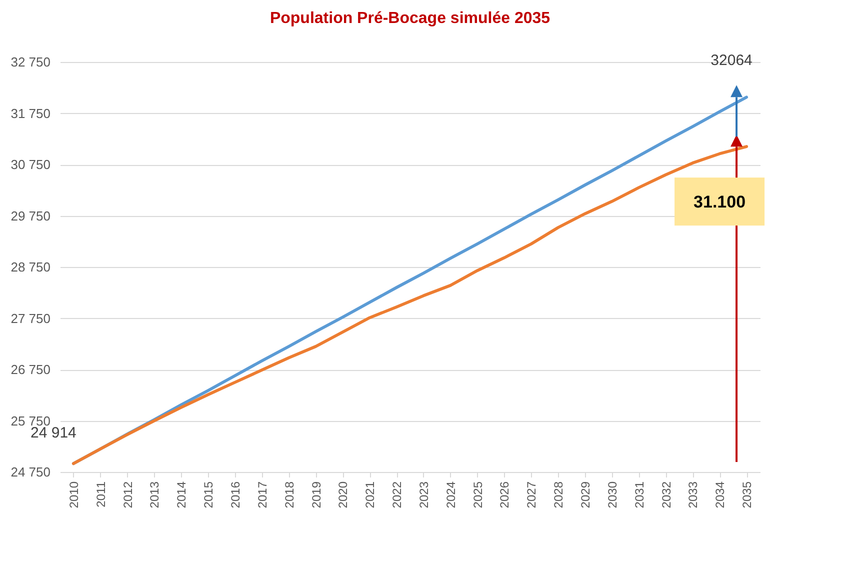  Describe the element at coordinates (30, 369) in the screenshot. I see `y-tick-label: 26 750` at that location.